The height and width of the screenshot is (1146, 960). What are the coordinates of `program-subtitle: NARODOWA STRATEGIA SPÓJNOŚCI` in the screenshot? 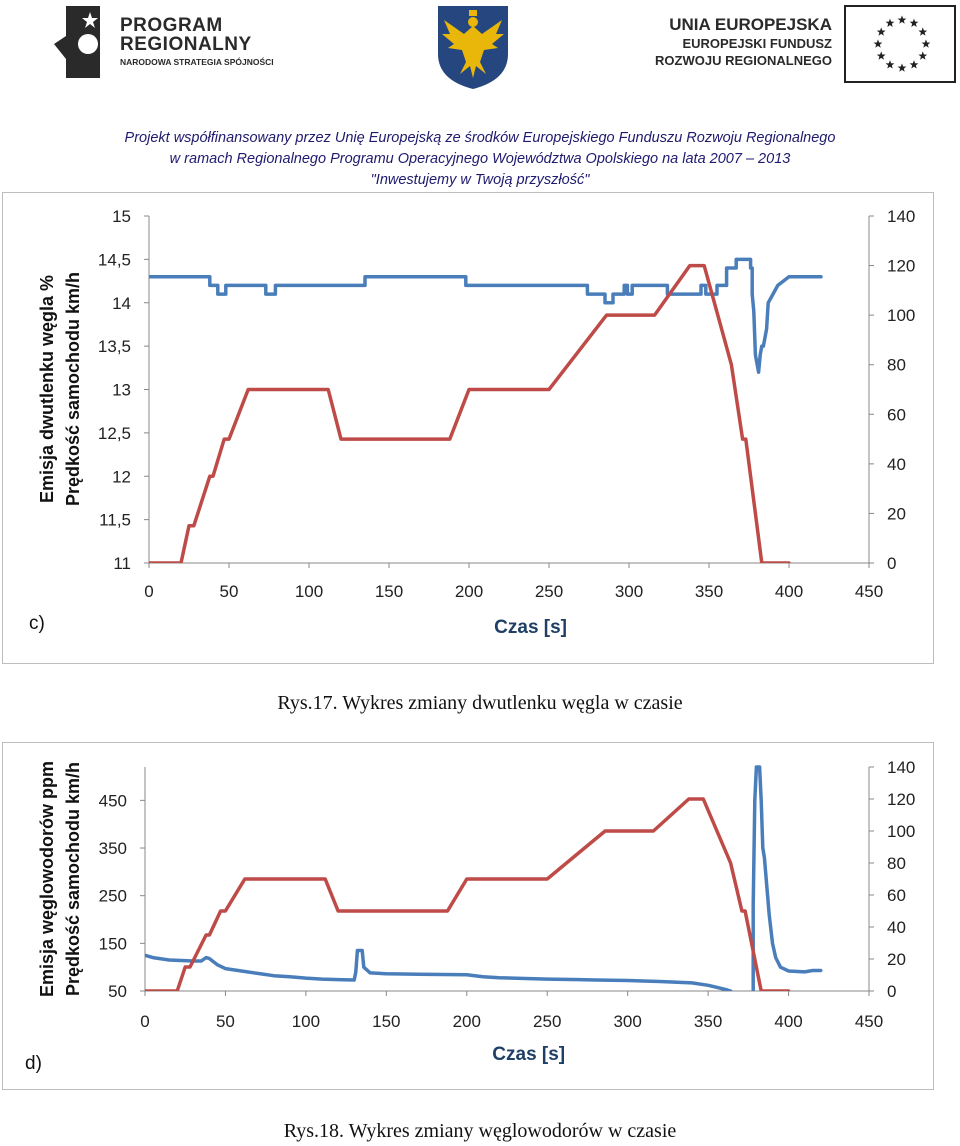 It's located at (197, 62).